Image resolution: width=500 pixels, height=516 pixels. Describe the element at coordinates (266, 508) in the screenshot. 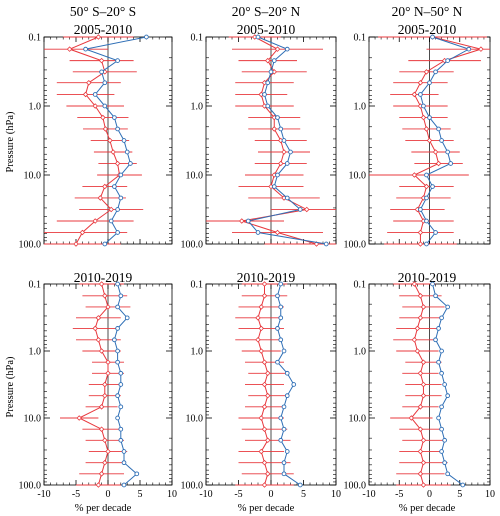

I see `x-axis-label-center: % per decade` at that location.